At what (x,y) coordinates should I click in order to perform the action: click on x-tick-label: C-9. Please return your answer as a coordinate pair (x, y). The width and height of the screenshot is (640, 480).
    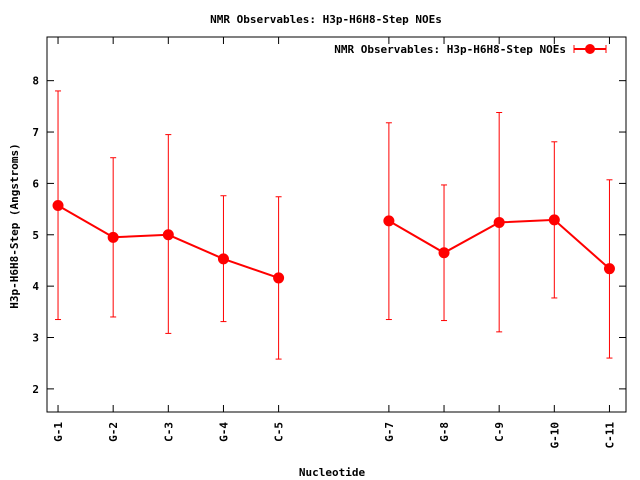
    Looking at the image, I should click on (499, 432).